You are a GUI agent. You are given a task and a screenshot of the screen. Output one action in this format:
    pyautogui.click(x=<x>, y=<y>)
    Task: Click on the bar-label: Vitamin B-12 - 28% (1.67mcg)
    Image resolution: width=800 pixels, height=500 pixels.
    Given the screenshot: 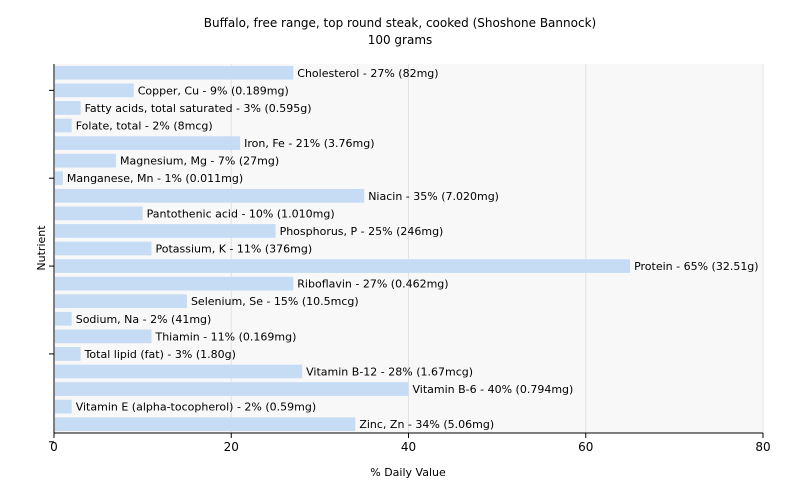 What is the action you would take?
    pyautogui.click(x=389, y=372)
    